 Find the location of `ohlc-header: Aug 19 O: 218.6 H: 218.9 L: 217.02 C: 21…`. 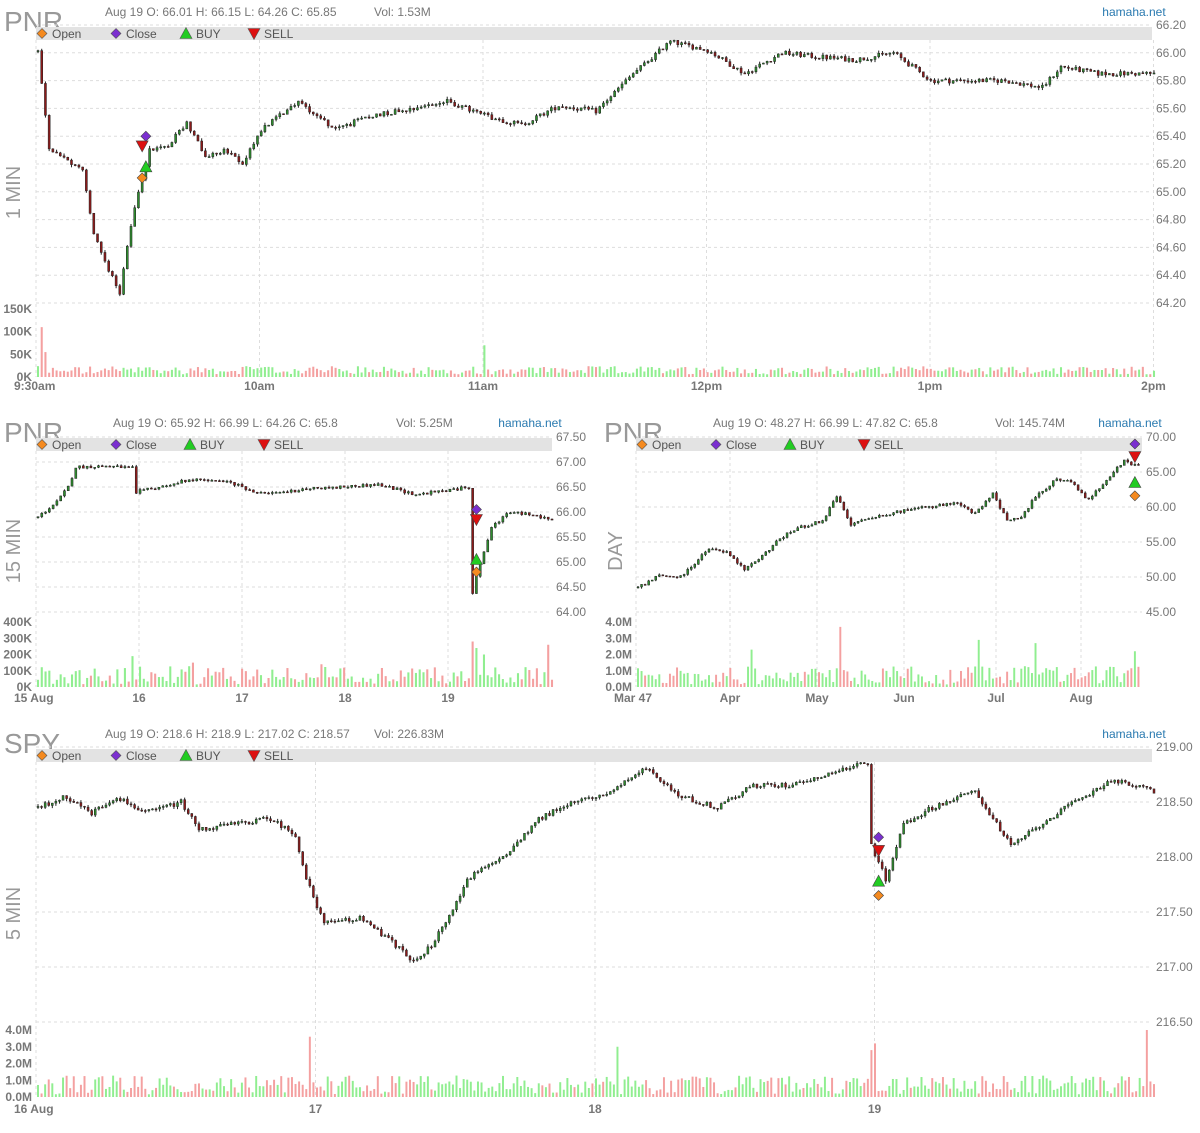

ohlc-header: Aug 19 O: 218.6 H: 218.9 L: 217.02 C: 21… is located at coordinates (227, 734).